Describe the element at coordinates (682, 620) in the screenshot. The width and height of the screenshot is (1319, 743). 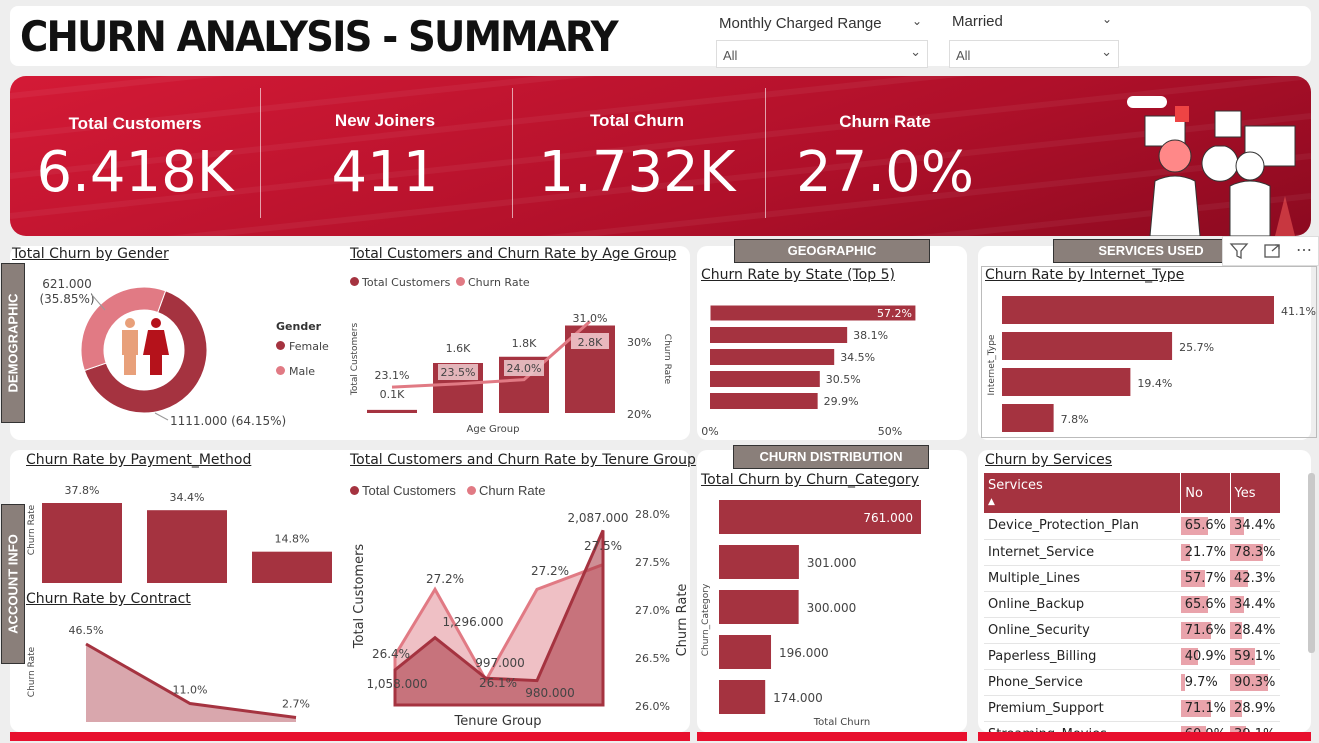
I see `y-axis-outer-label: Churn Rate` at that location.